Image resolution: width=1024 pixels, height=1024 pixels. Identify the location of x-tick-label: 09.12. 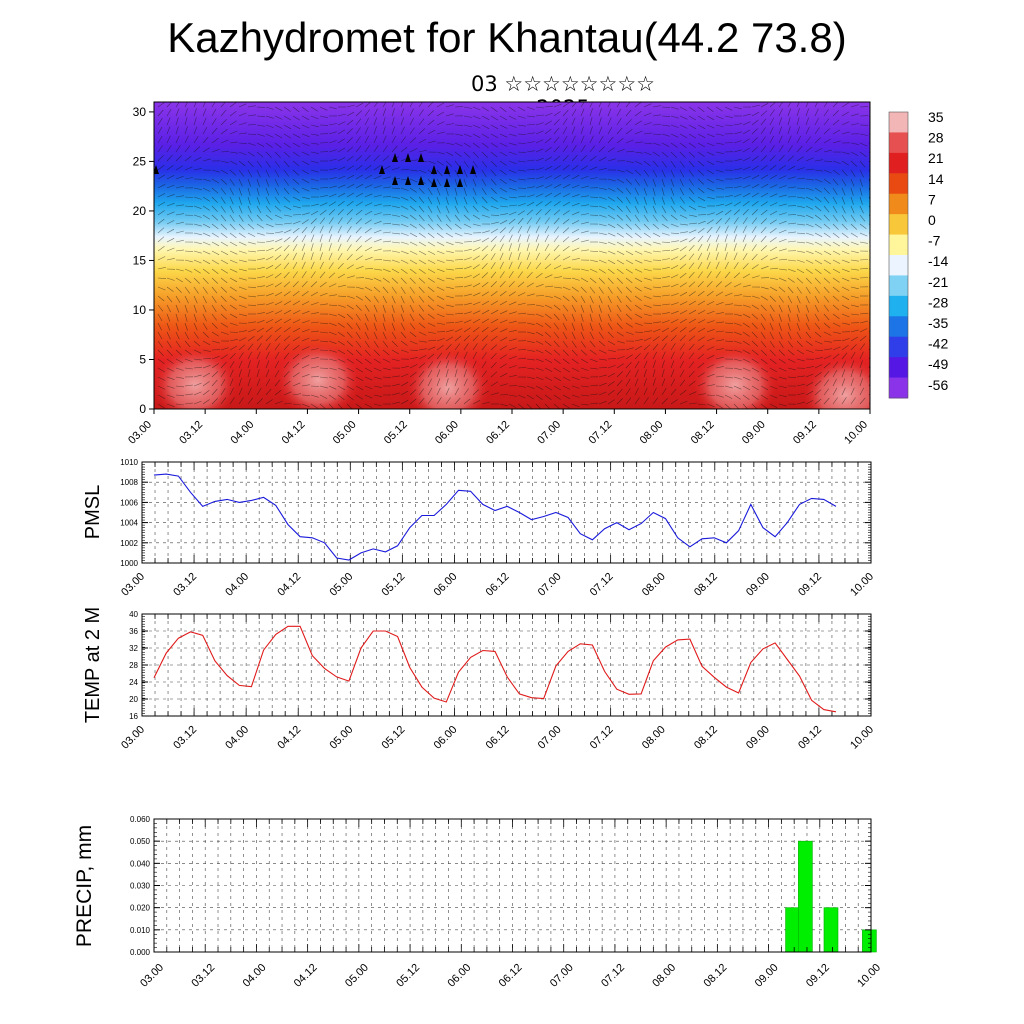
(818, 976).